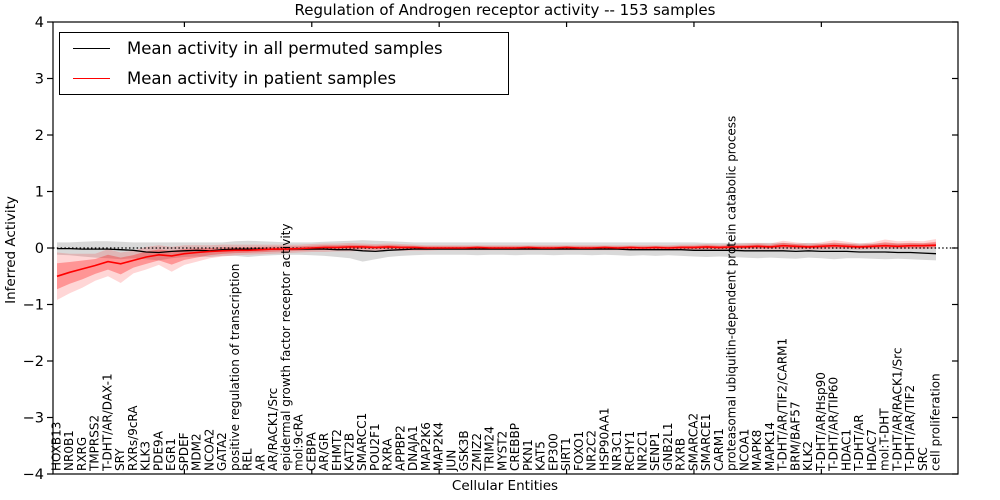 The image size is (1000, 500). I want to click on x-tick-label: T-DHT/AR/Hsp90, so click(821, 422).